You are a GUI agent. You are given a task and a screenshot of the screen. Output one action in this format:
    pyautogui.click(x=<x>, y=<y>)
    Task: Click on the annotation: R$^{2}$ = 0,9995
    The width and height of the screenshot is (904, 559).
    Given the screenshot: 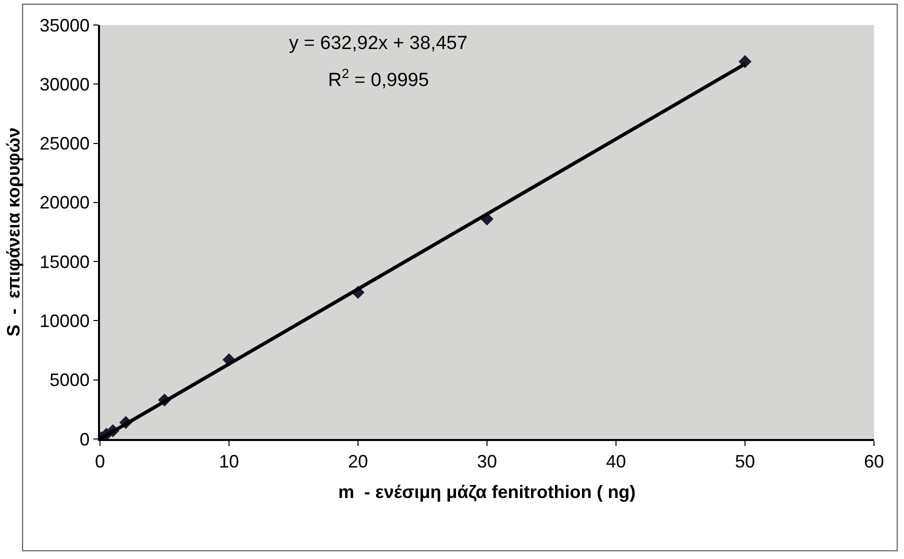 What is the action you would take?
    pyautogui.click(x=378, y=78)
    